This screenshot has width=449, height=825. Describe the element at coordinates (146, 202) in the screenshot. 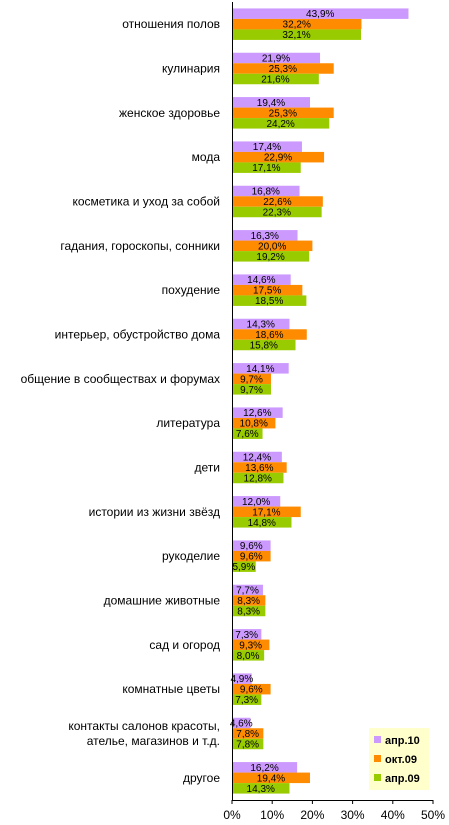

I see `category-label: косметика и уход за собой` at that location.